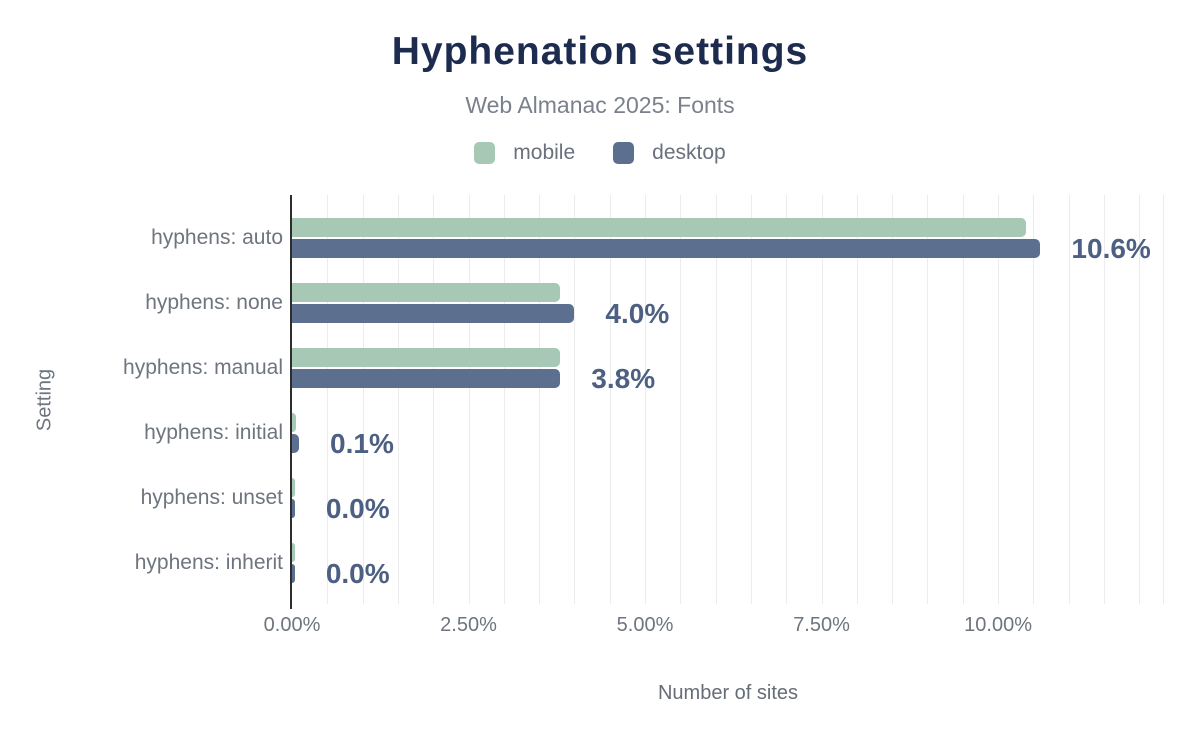 The height and width of the screenshot is (742, 1200). I want to click on category-label-hyphens-unset: hyphens: unset, so click(211, 497).